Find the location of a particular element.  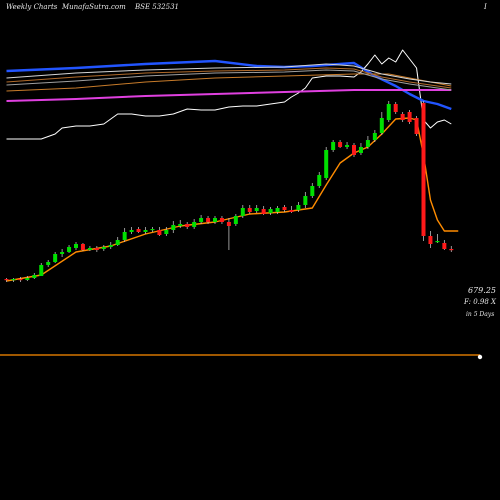

change-label: F: 0.98 X is located at coordinates (480, 302).